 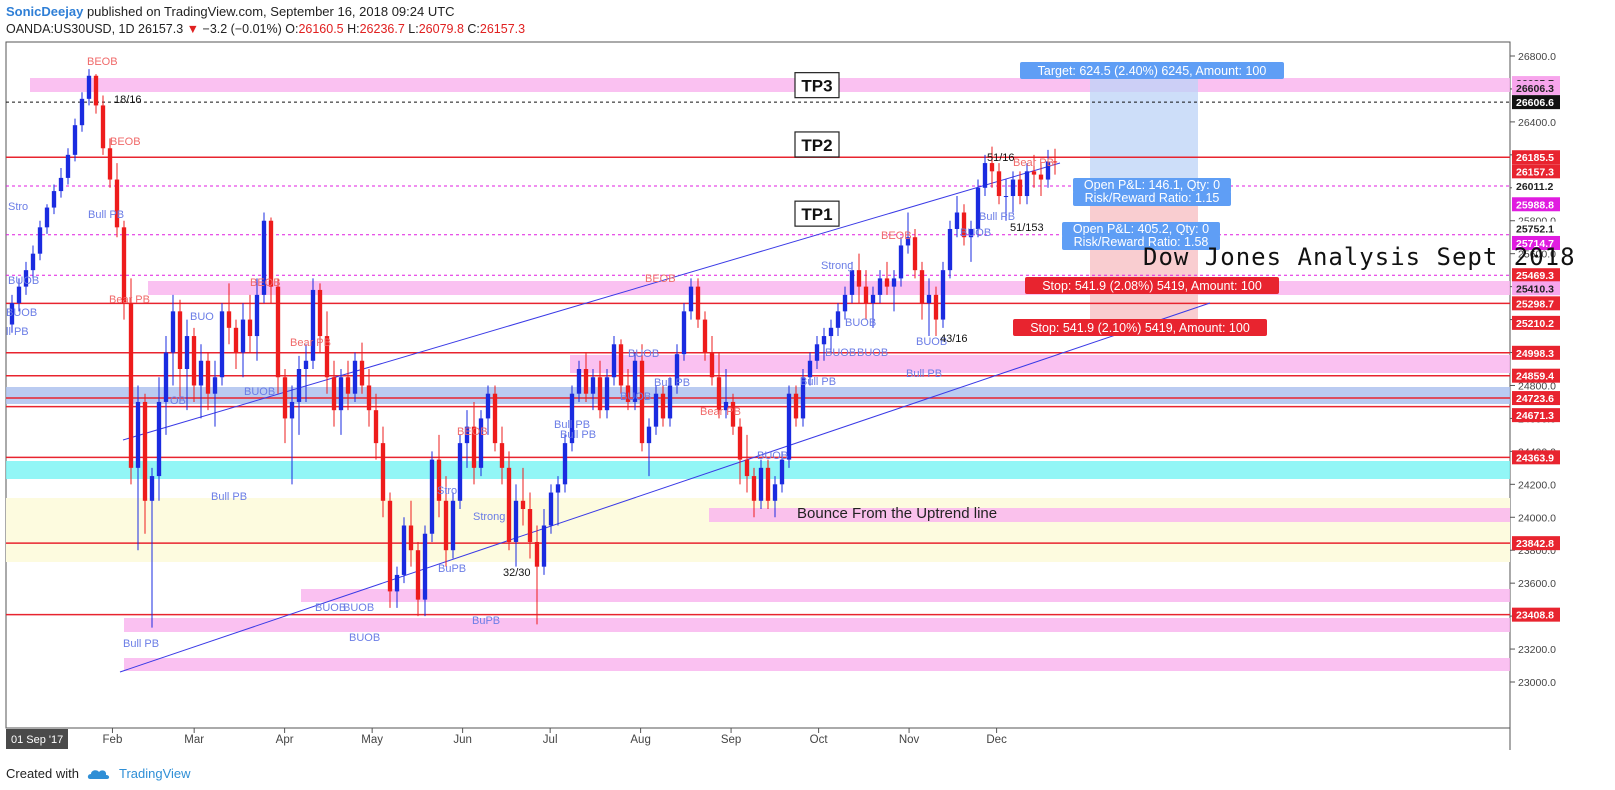 I want to click on author-name: SonicDeejay, so click(x=45, y=11).